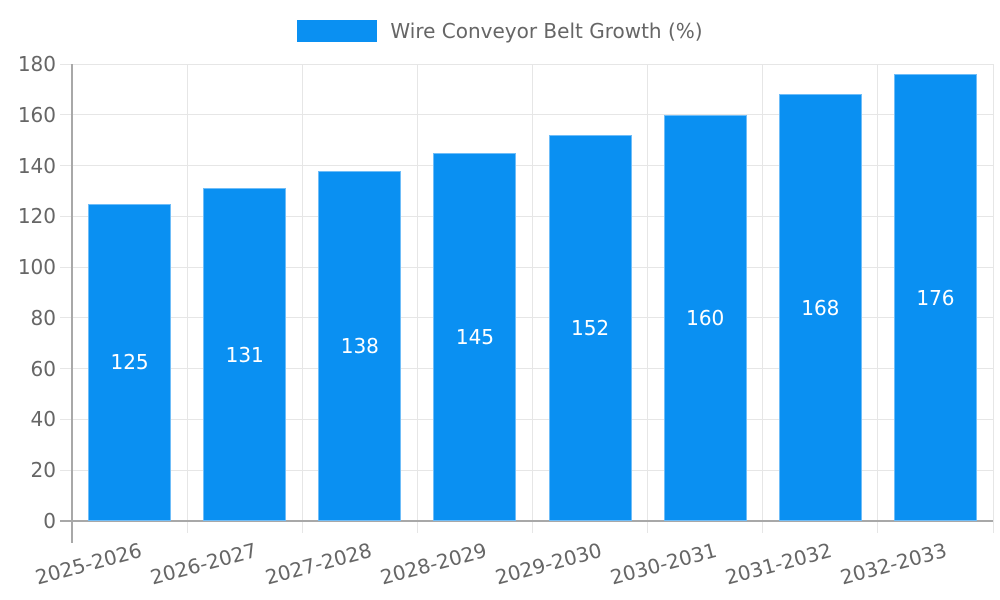 The image size is (1000, 600). What do you see at coordinates (43, 419) in the screenshot?
I see `y-axis-tick-label: 40` at bounding box center [43, 419].